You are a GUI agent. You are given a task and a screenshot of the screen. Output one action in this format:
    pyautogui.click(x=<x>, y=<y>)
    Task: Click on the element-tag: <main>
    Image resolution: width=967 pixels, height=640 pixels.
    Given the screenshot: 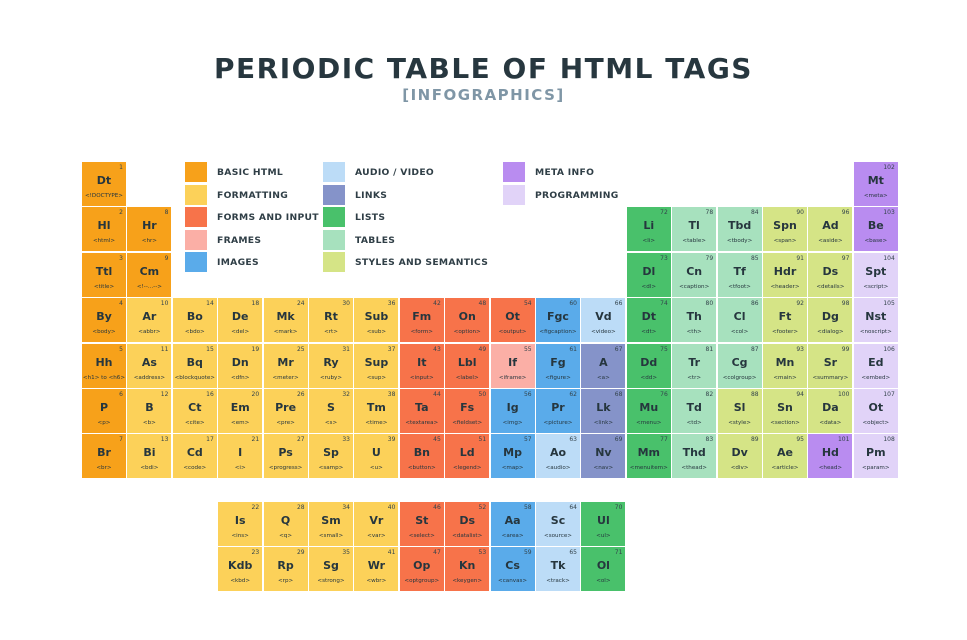 What is the action you would take?
    pyautogui.click(x=785, y=377)
    